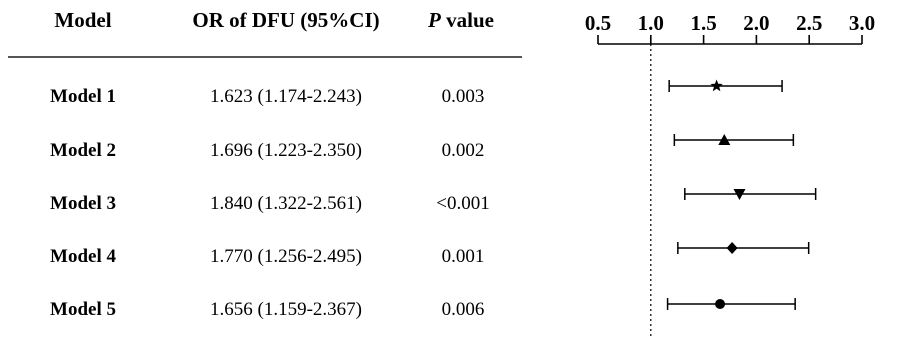 The image size is (907, 350). What do you see at coordinates (265, 57) in the screenshot?
I see `header-rule` at bounding box center [265, 57].